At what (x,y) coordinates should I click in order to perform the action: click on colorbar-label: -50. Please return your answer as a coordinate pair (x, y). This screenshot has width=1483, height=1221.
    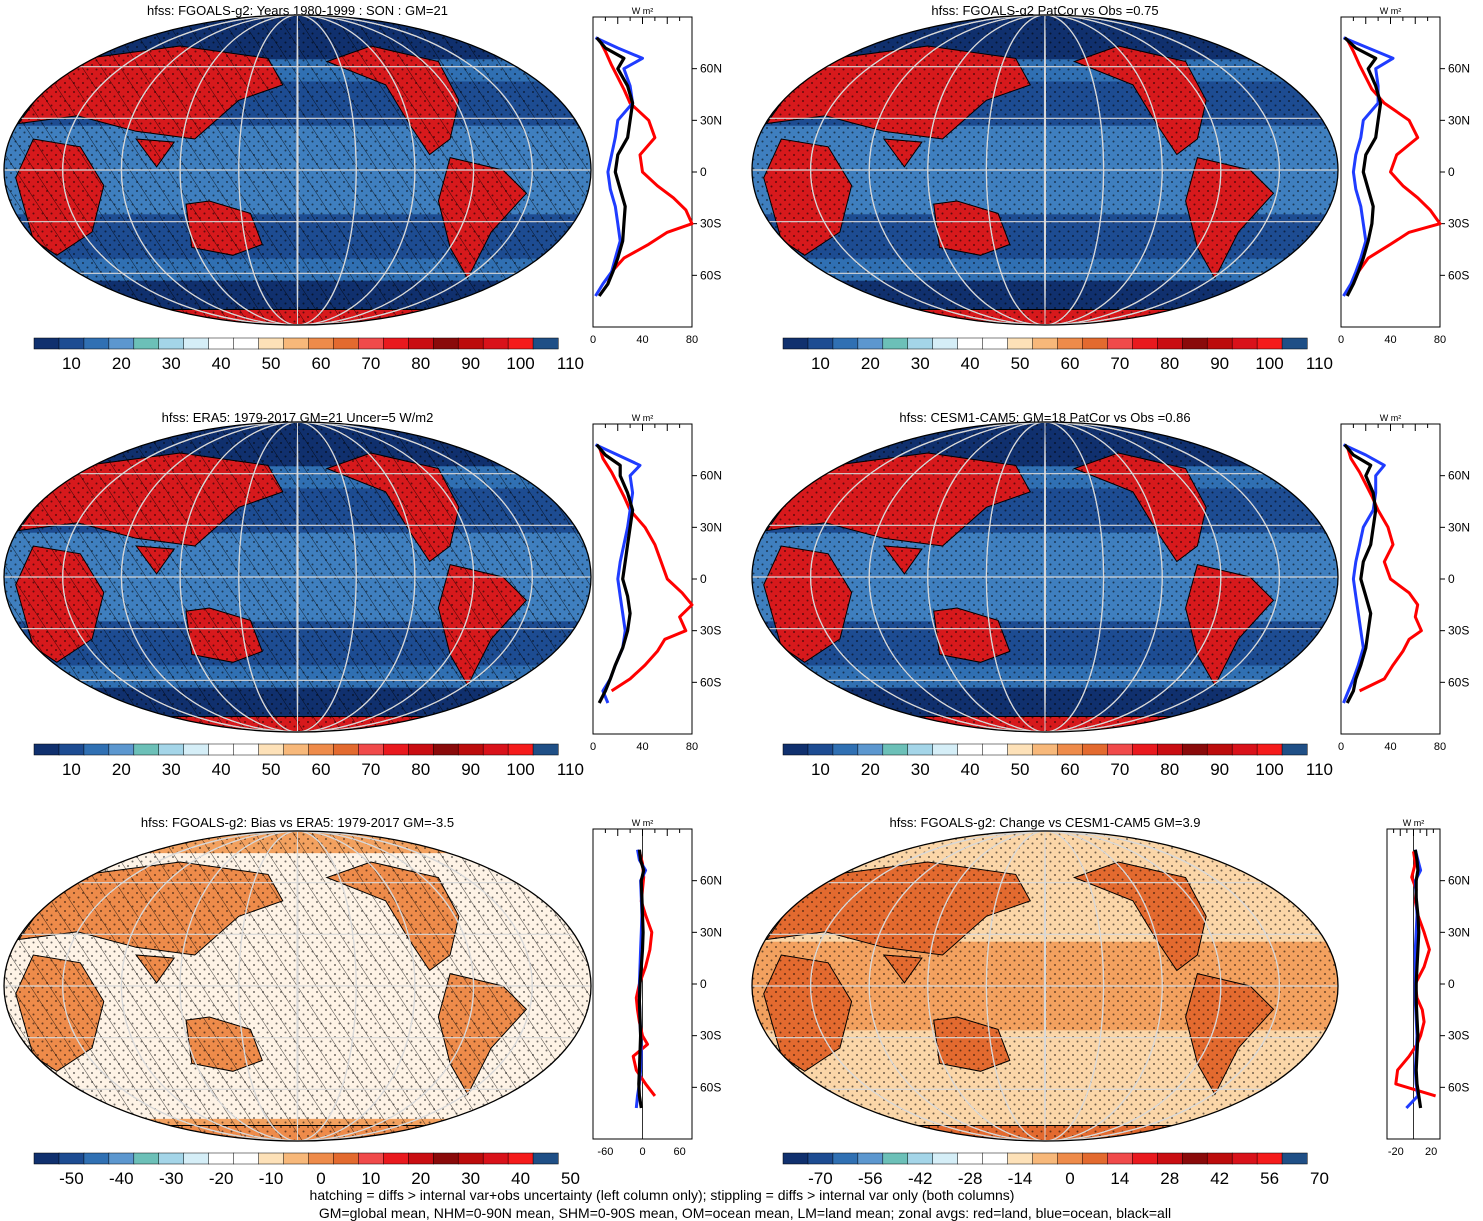
    Looking at the image, I should click on (71, 1178).